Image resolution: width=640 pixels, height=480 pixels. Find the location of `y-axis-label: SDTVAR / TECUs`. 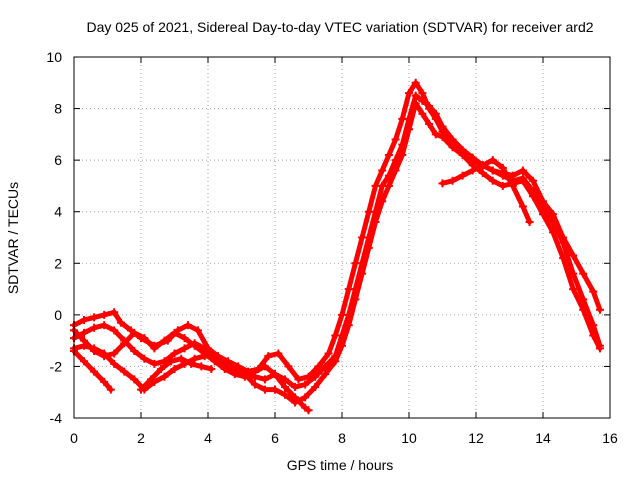

y-axis-label: SDTVAR / TECUs is located at coordinates (13, 238).